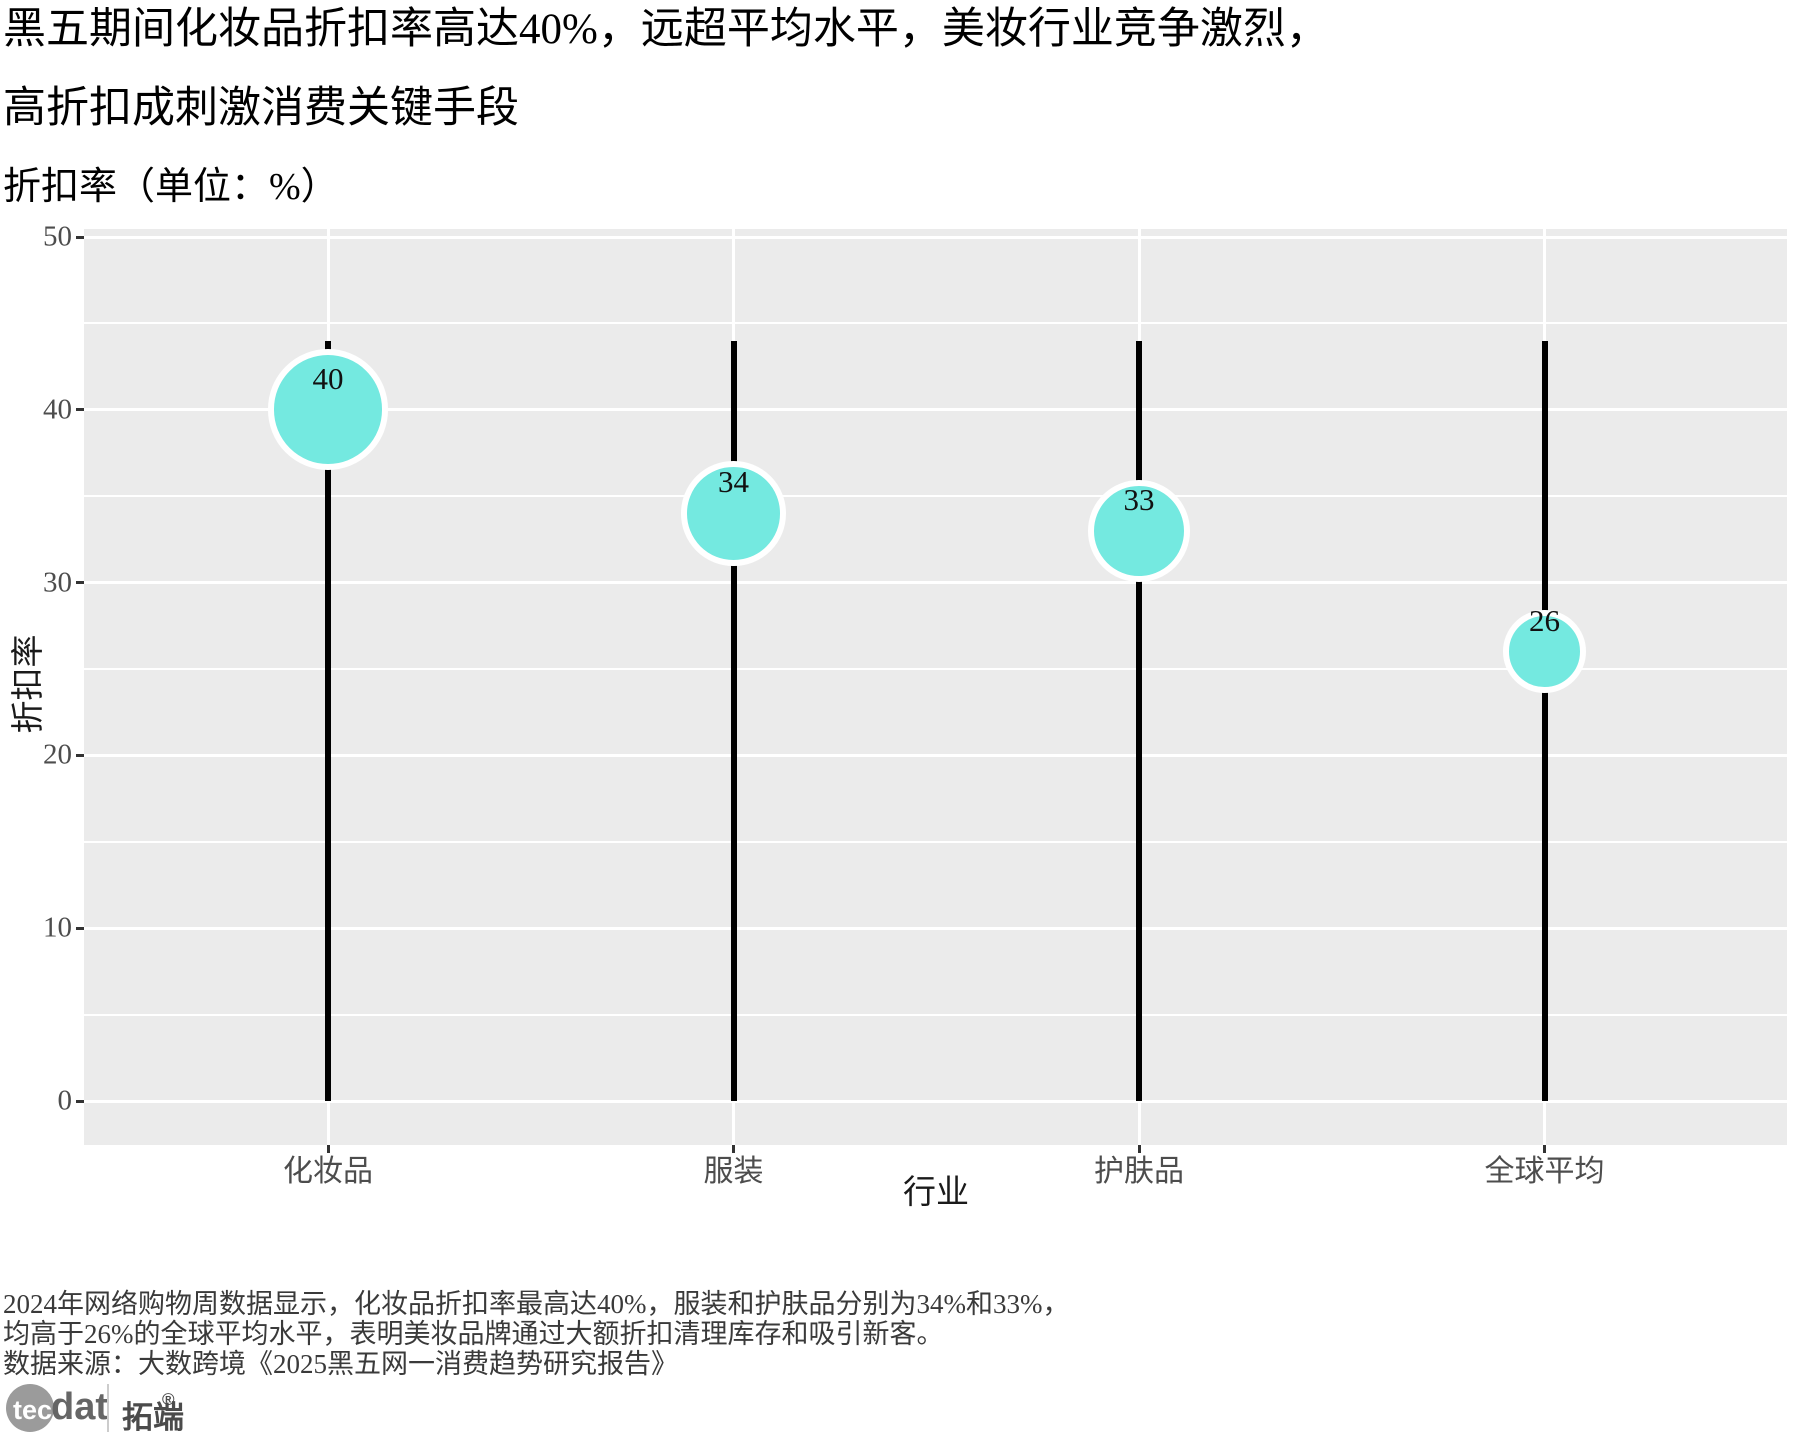 Image resolution: width=1800 pixels, height=1440 pixels. Describe the element at coordinates (328, 1171) in the screenshot. I see `x-tick-label: 化妆品` at that location.